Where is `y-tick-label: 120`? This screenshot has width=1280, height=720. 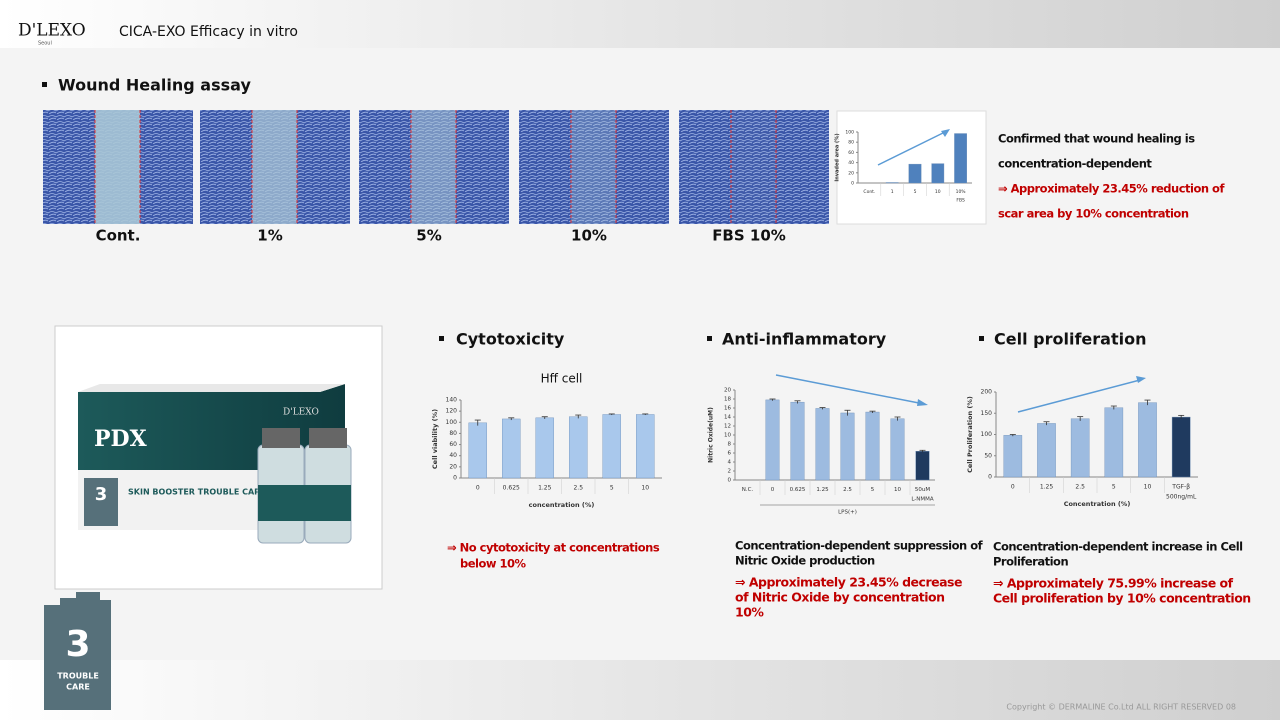
y-tick-label: 120 is located at coordinates (452, 411).